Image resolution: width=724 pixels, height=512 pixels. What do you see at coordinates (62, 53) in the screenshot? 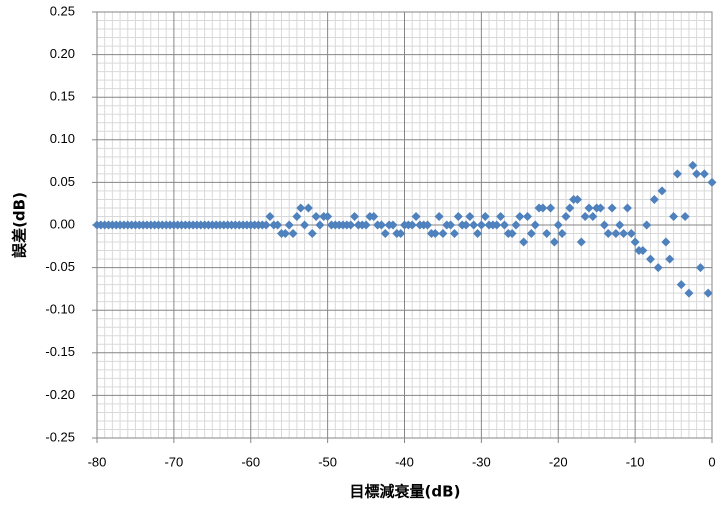
I see `y-tick-label: 0.20` at bounding box center [62, 53].